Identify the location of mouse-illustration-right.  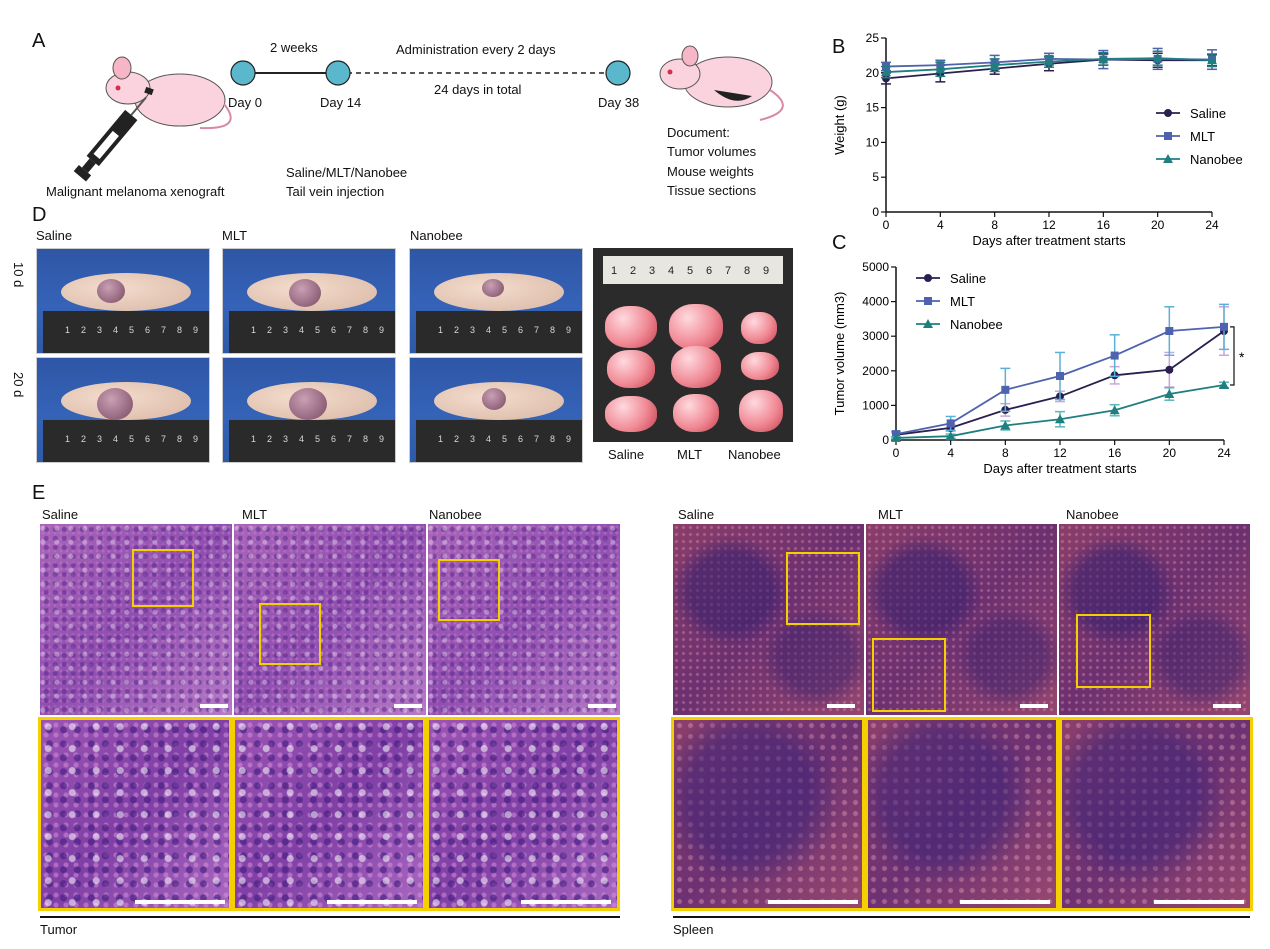
(721, 83).